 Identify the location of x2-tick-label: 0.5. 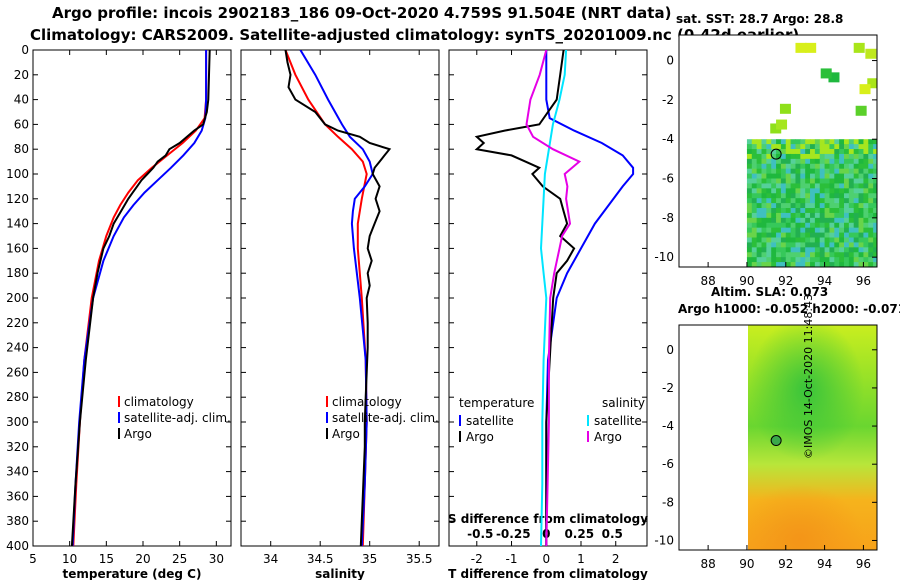
(612, 534).